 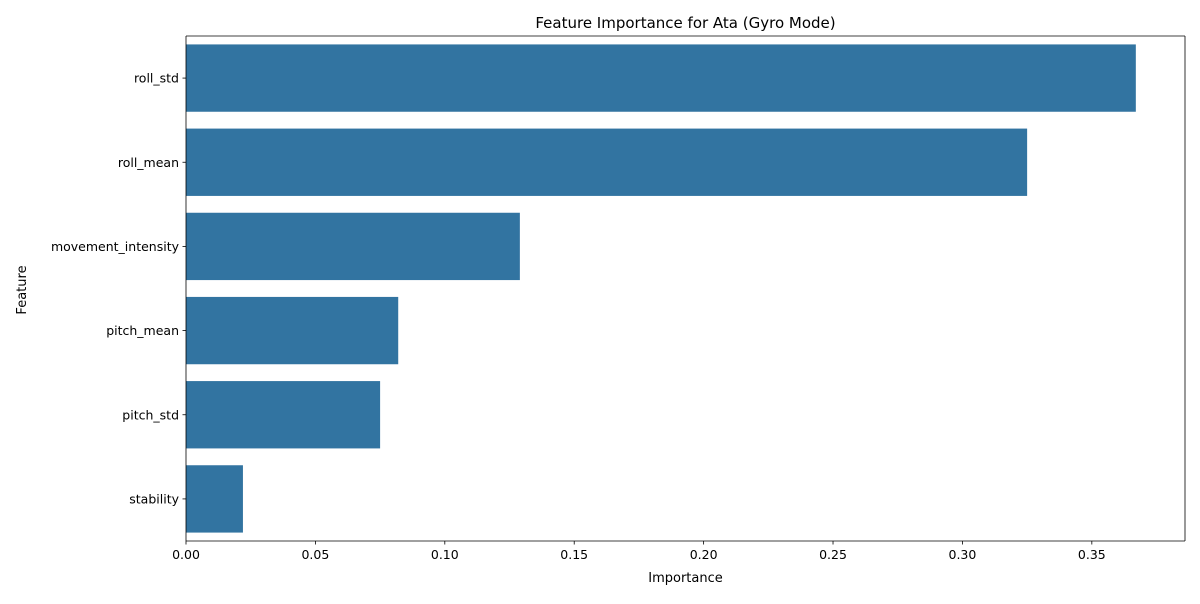 What do you see at coordinates (150, 414) in the screenshot?
I see `y-tick-label: pitch_std` at bounding box center [150, 414].